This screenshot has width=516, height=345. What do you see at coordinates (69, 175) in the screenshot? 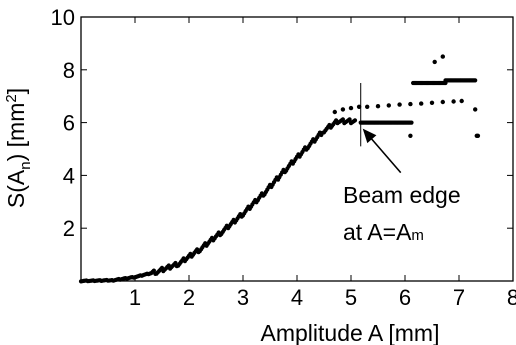
I see `y-tick-label: 4` at bounding box center [69, 175].